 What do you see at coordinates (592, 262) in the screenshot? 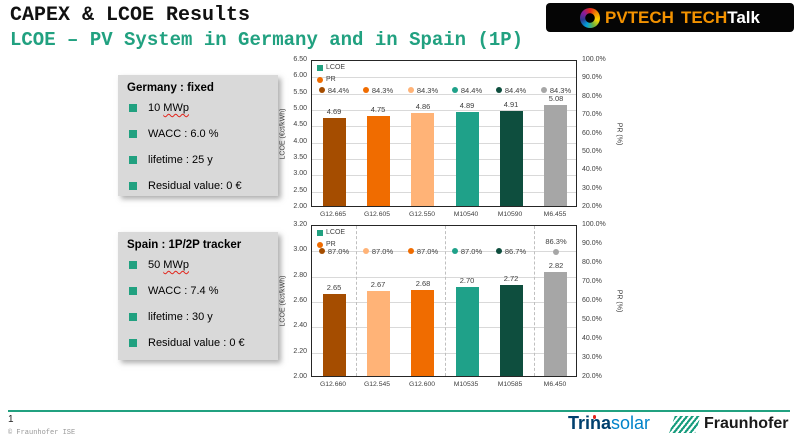
I see `chart-2-y2-tick-label: 80.0%` at bounding box center [592, 262].